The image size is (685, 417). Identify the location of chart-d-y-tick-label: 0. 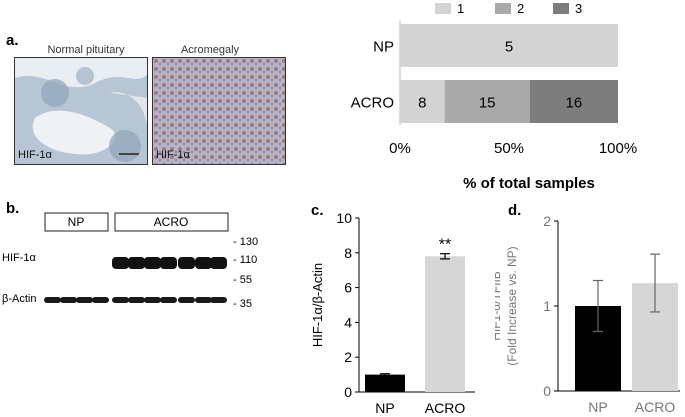
(547, 391).